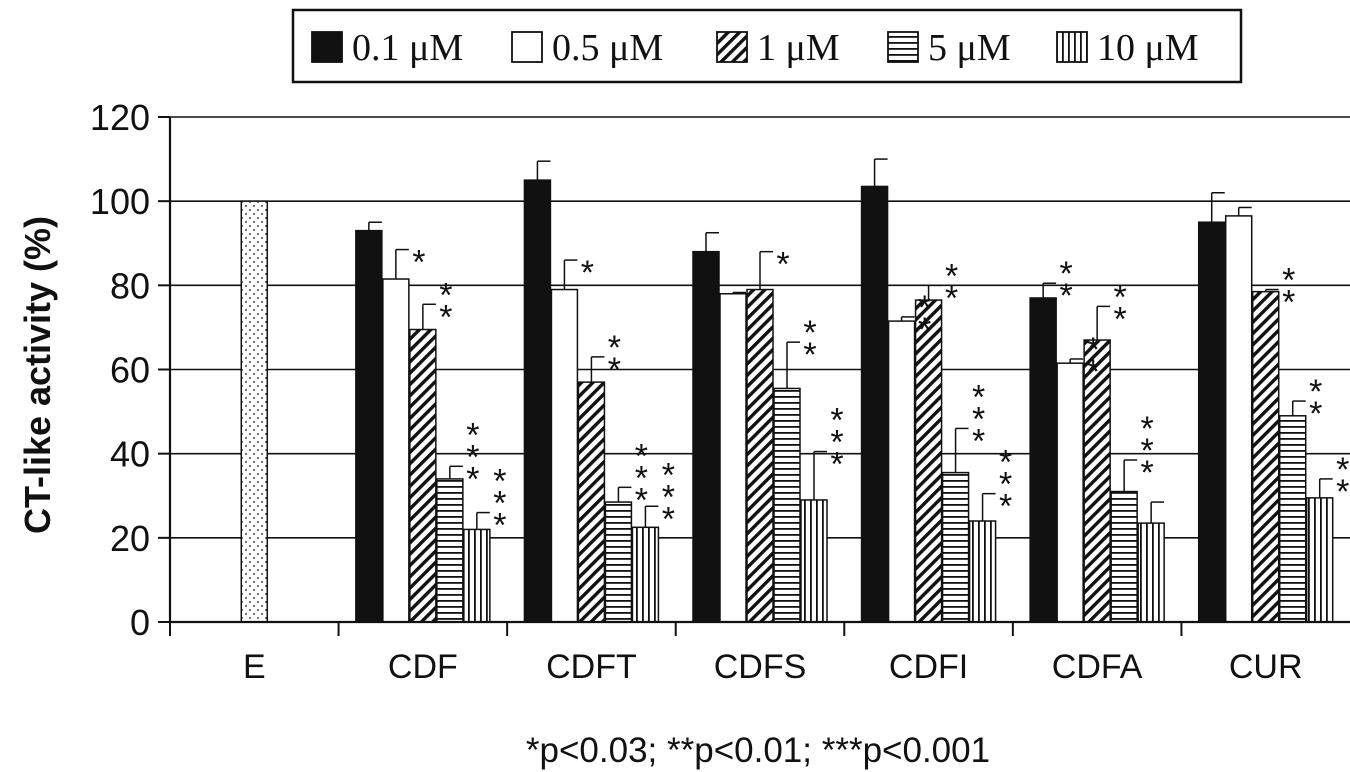 Image resolution: width=1350 pixels, height=772 pixels. I want to click on legend-label-1: 0.5 μM, so click(607, 48).